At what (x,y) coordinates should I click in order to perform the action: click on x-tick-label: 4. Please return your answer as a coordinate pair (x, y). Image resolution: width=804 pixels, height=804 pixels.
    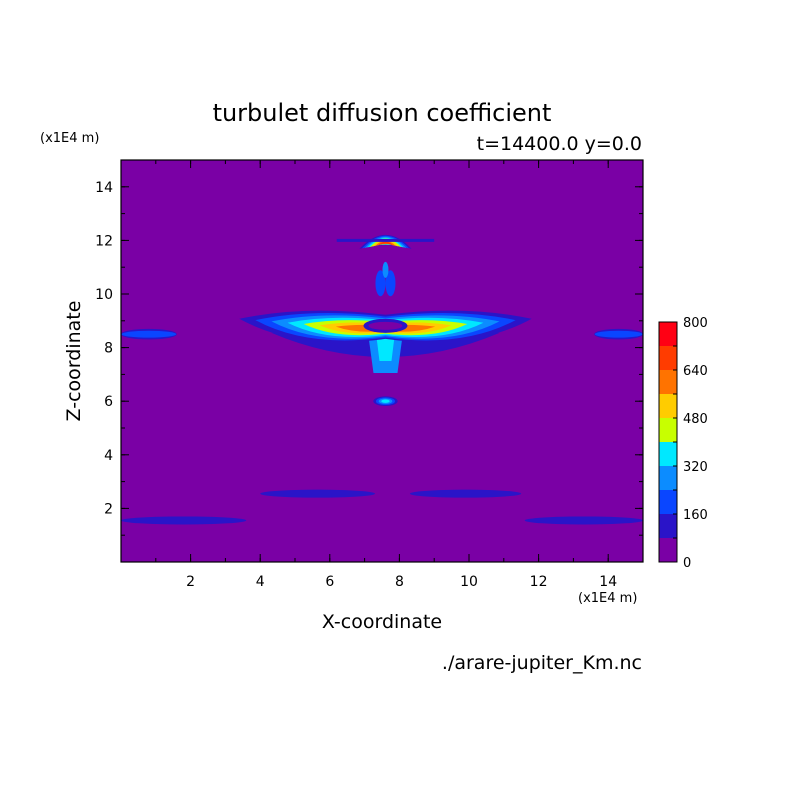
    Looking at the image, I should click on (260, 582).